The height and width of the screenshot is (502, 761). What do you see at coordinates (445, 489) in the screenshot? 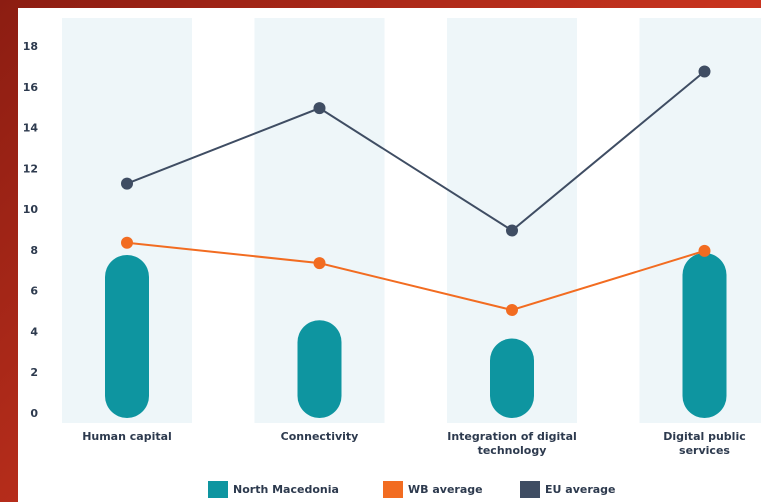
I see `legend-label: WB average` at bounding box center [445, 489].